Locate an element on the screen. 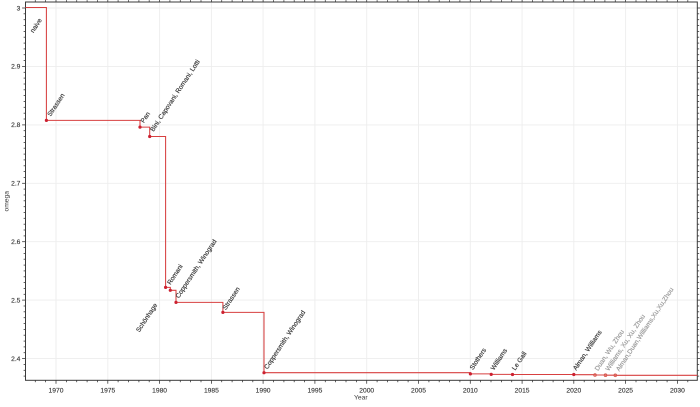  svg-text: 2015 is located at coordinates (522, 391).